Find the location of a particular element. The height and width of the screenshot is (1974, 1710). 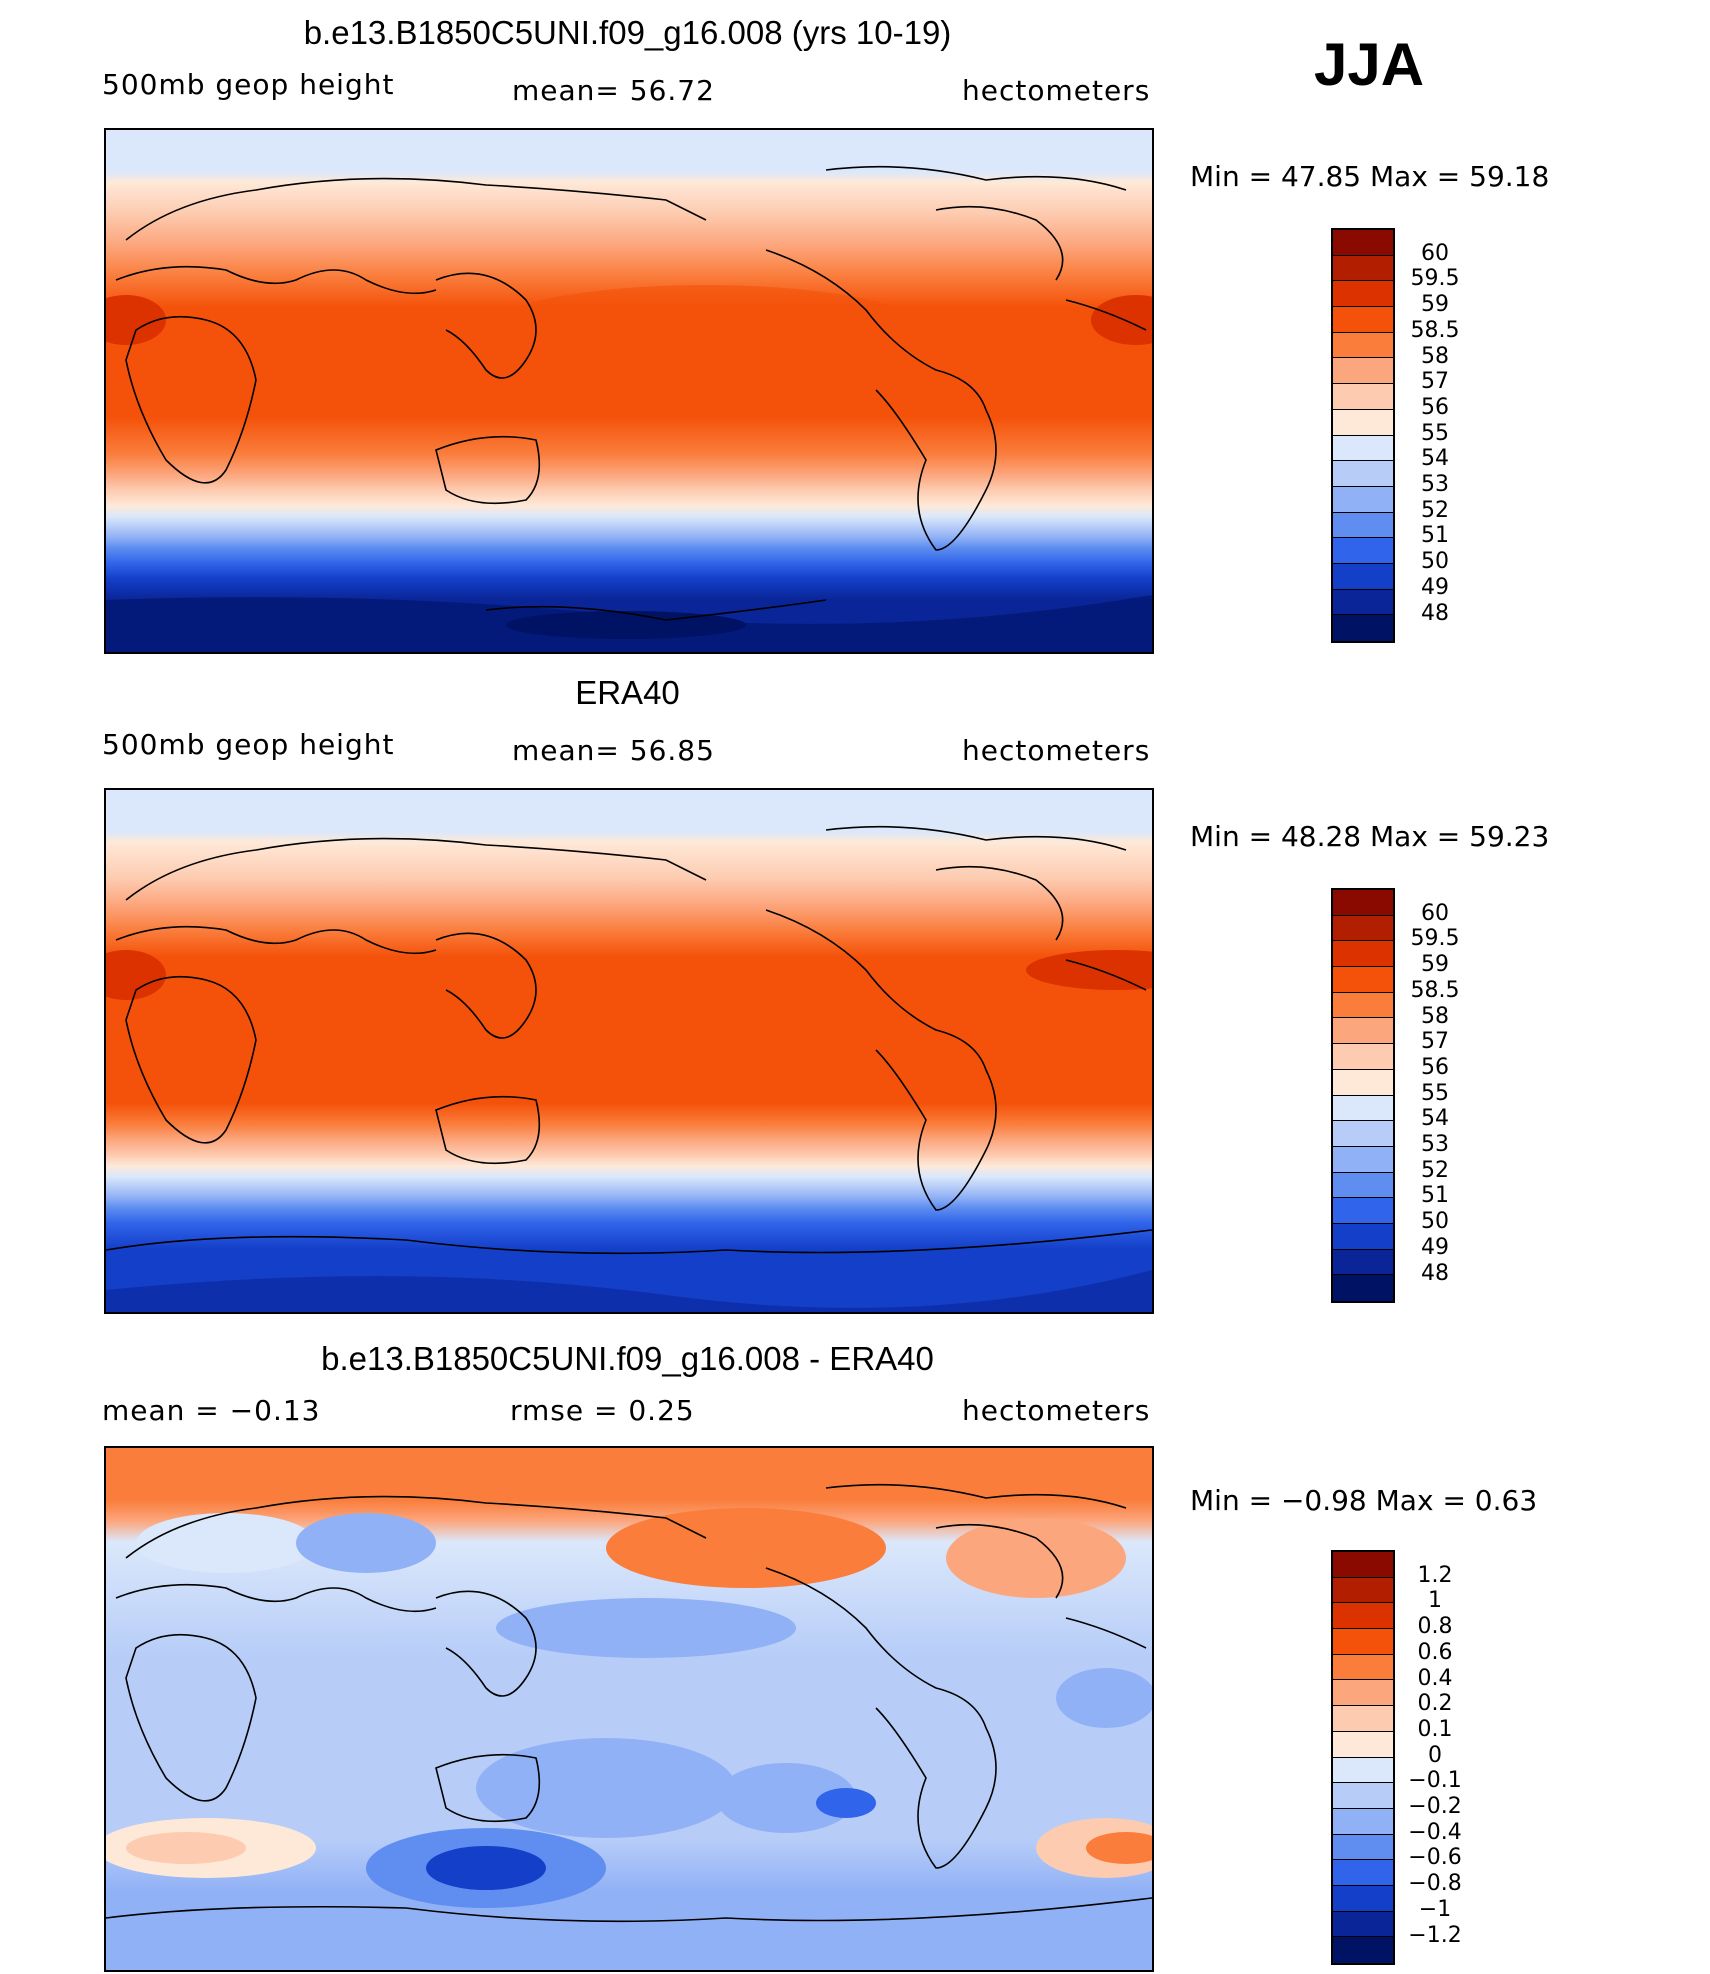

colorbar-label: 0.6 is located at coordinates (1435, 1652).